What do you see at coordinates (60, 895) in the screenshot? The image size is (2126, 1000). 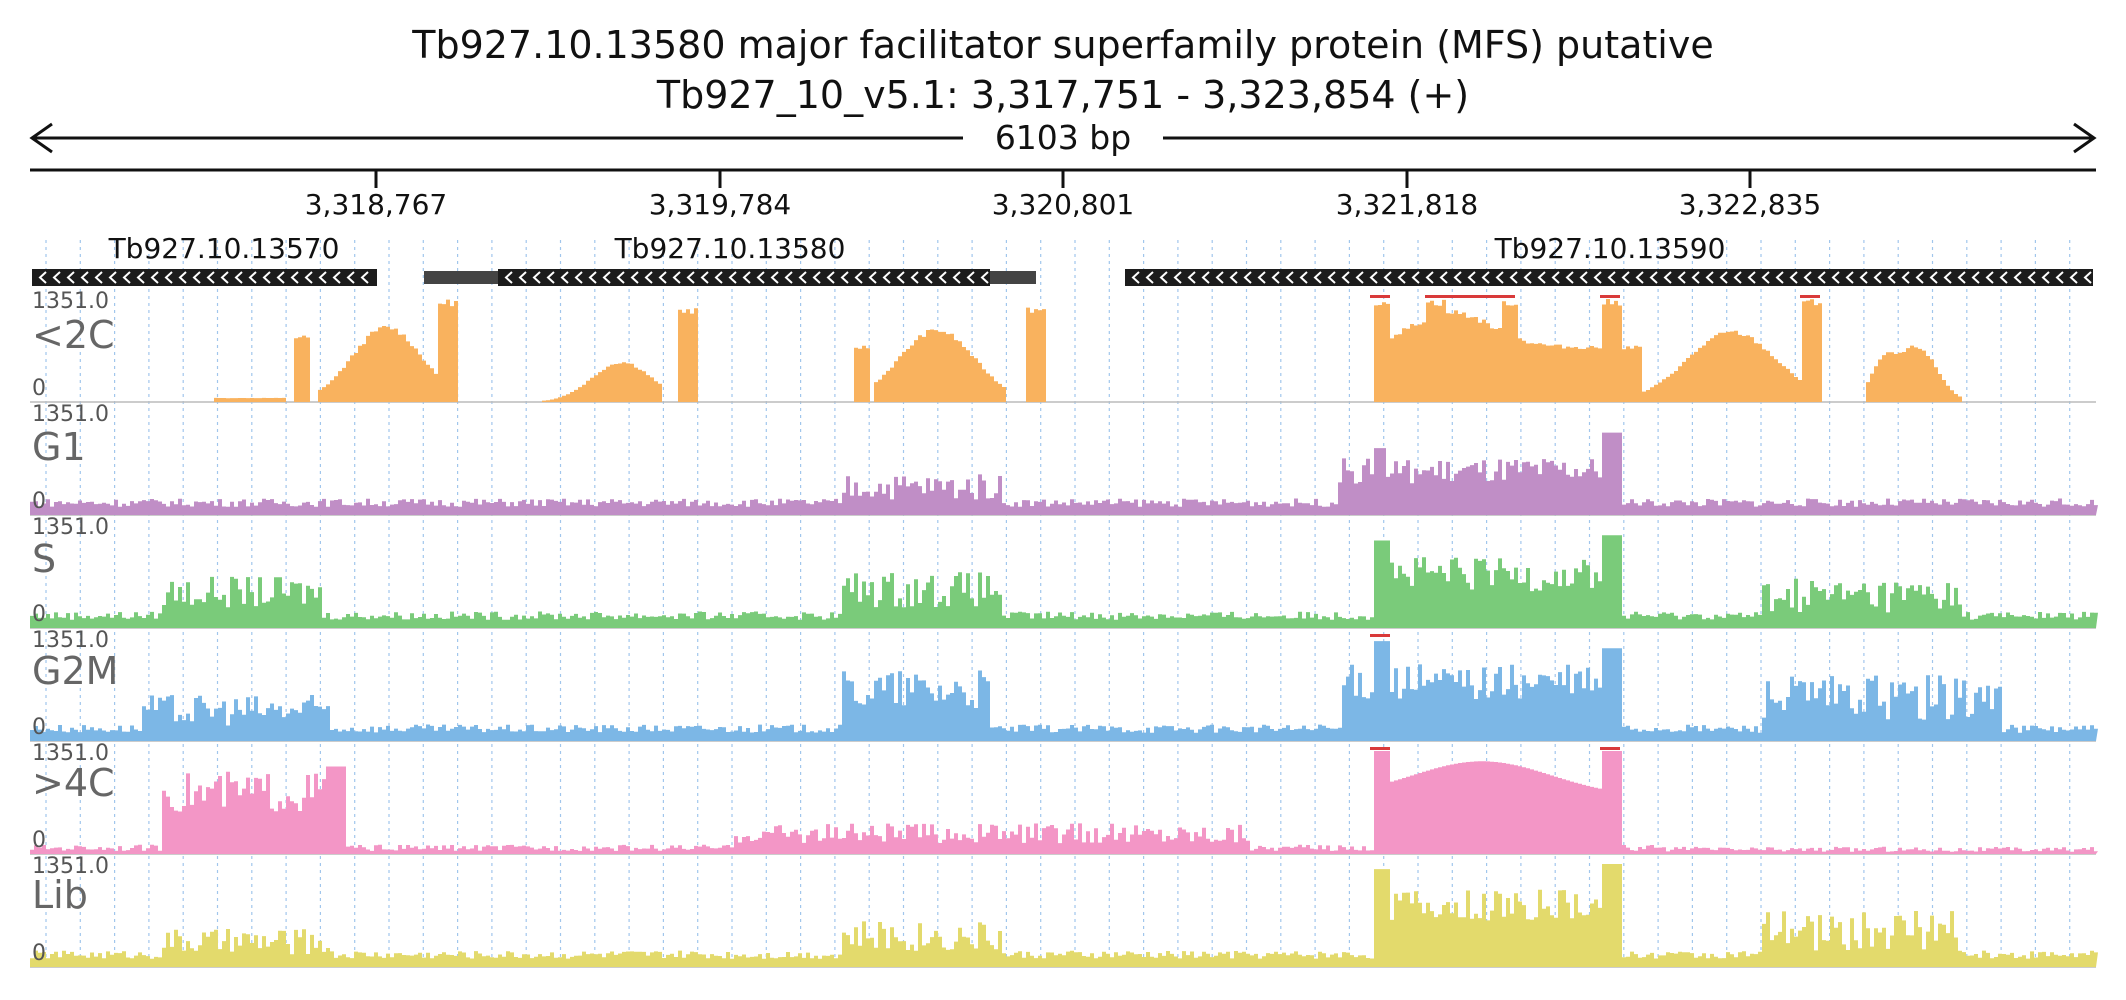 I see `track-name: Lib` at bounding box center [60, 895].